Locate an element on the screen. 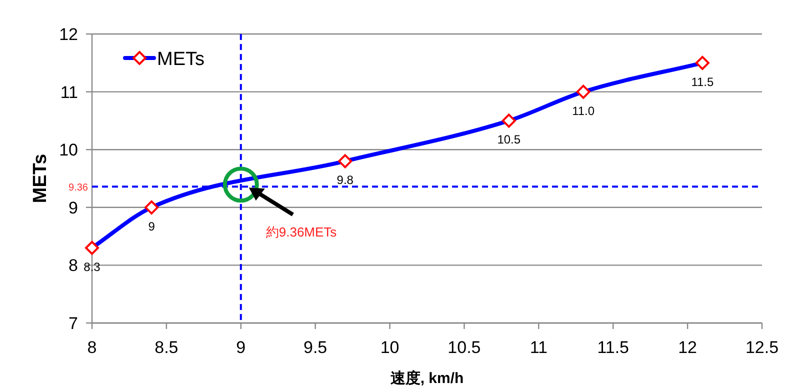 The width and height of the screenshot is (800, 390). y-tick-label: 11 is located at coordinates (69, 92).